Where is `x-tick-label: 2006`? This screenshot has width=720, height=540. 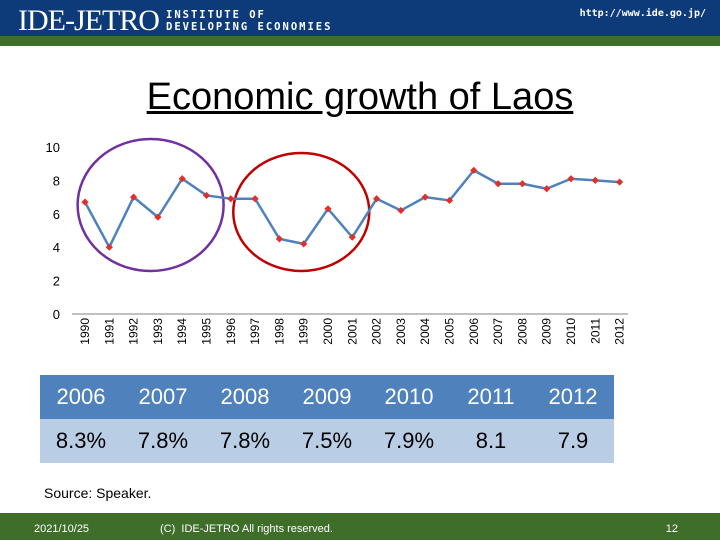 x-tick-label: 2006 is located at coordinates (474, 331).